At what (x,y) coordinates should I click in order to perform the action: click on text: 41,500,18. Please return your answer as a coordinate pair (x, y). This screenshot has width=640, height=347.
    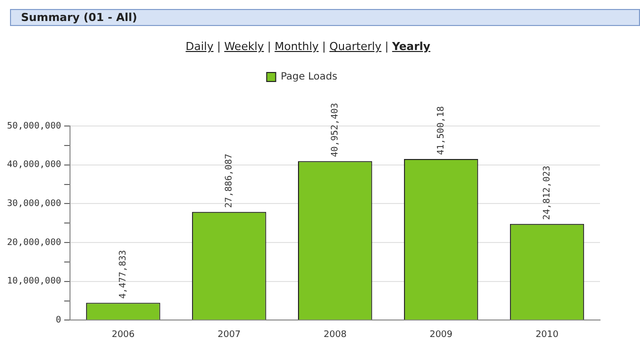
    Looking at the image, I should click on (441, 131).